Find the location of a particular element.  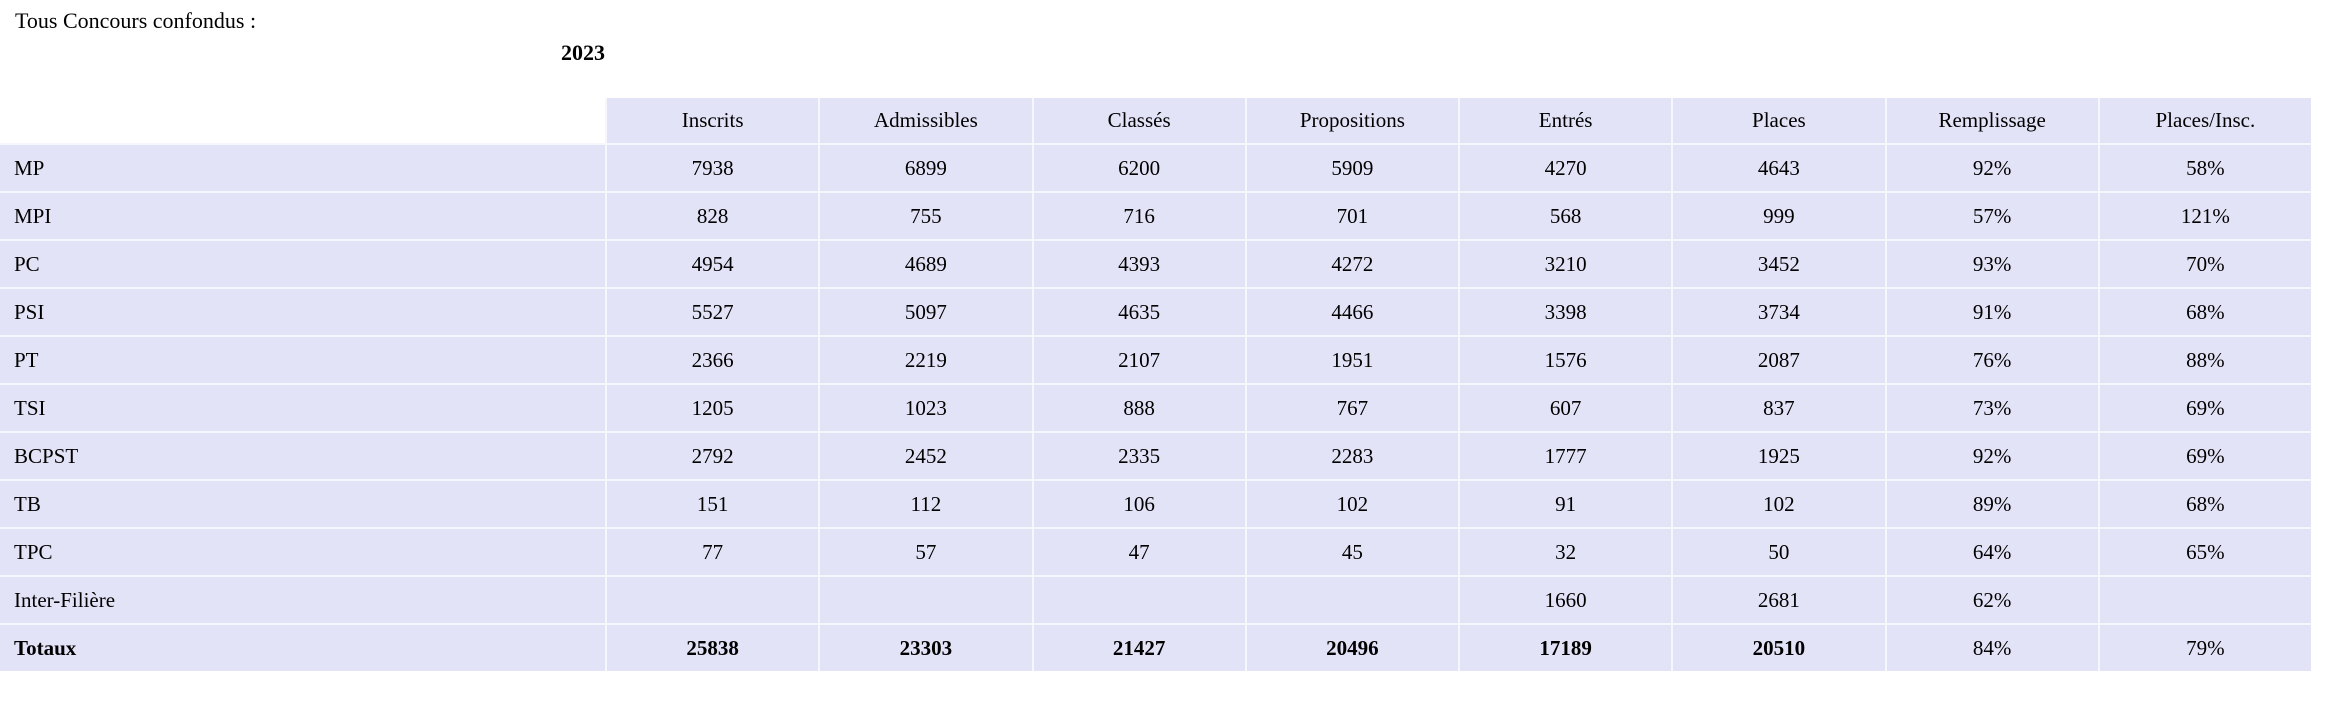

table-cell: 888 is located at coordinates (1139, 408).